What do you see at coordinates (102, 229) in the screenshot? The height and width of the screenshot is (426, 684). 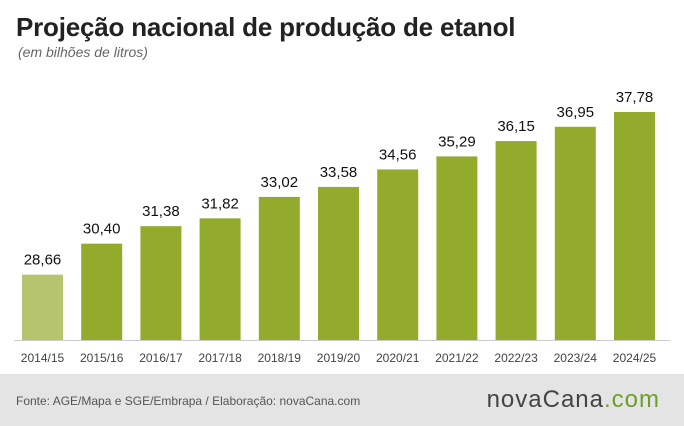 I see `data-label-2015-16: 30,40` at bounding box center [102, 229].